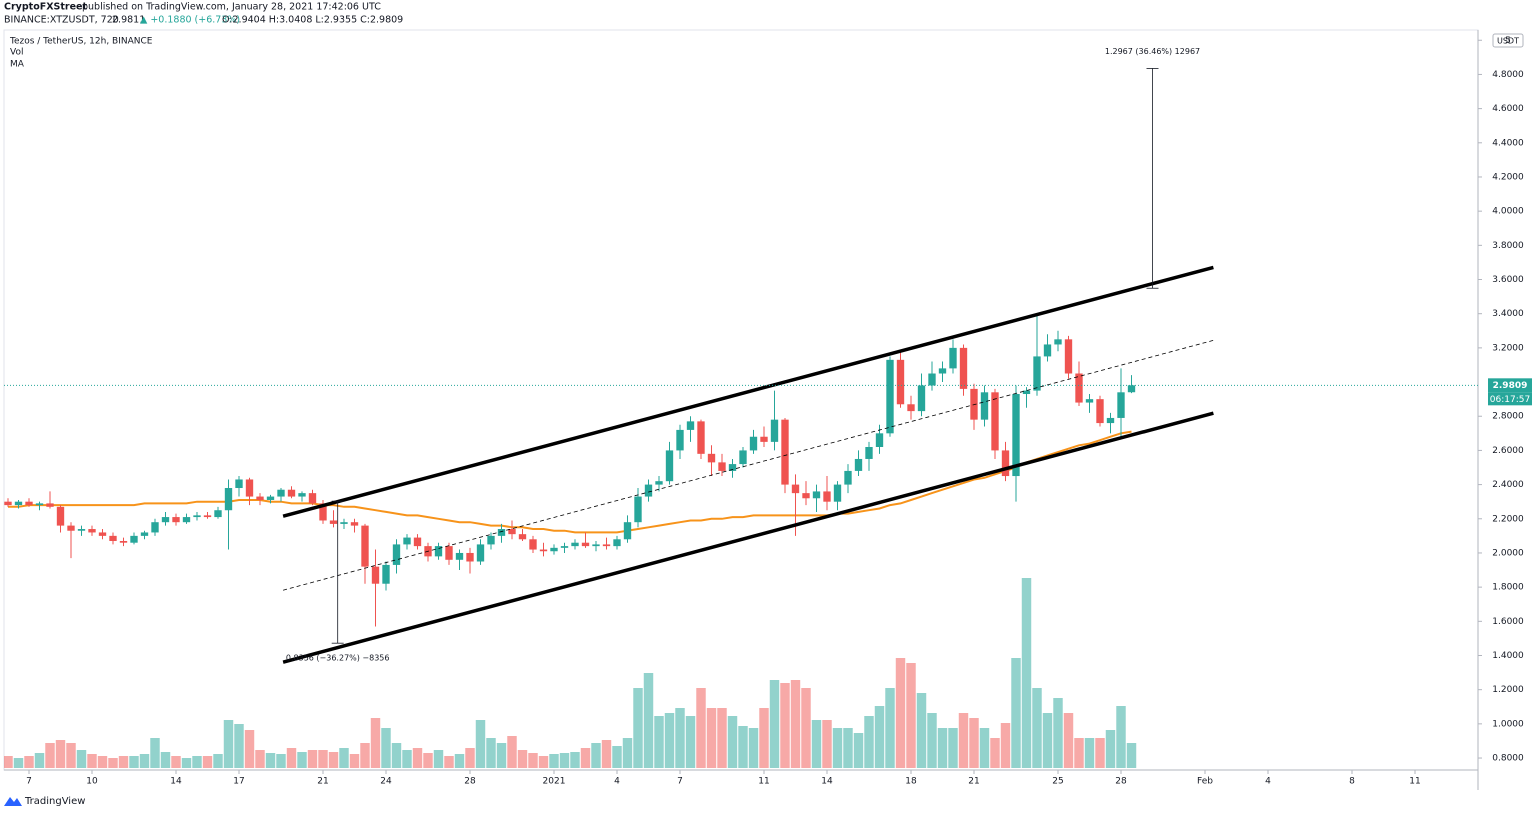 The height and width of the screenshot is (814, 1536). I want to click on countdown-badge, so click(1510, 399).